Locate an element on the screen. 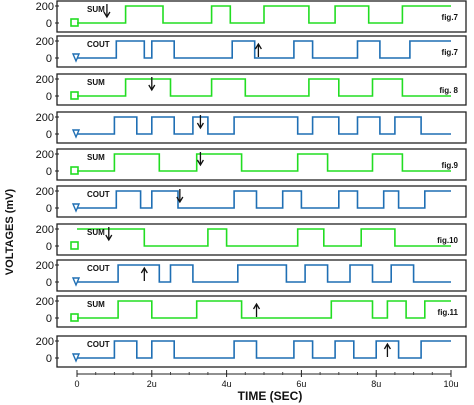 This screenshot has height=405, width=474. panel-1: 200 0 SUM fig.7 is located at coordinates (251, 16).